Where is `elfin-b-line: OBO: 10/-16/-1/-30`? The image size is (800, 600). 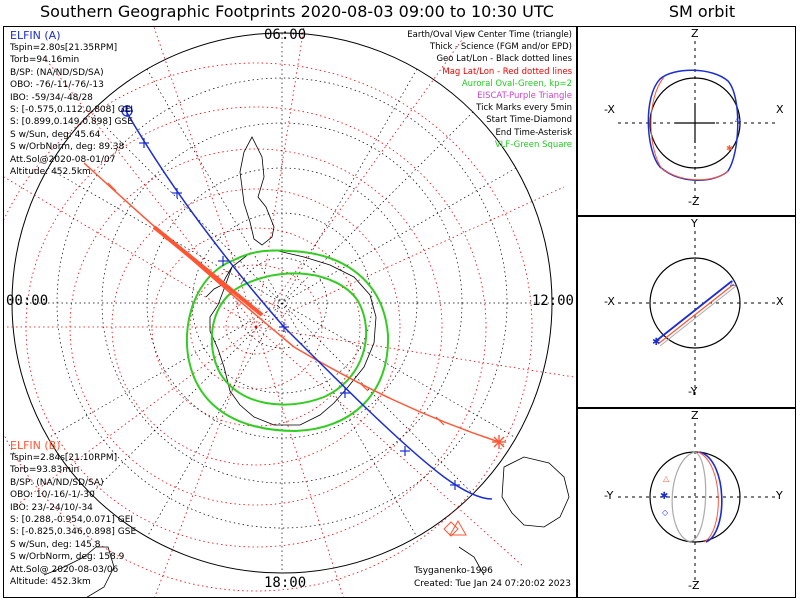
elfin-b-line: OBO: 10/-16/-1/-30 is located at coordinates (52, 495).